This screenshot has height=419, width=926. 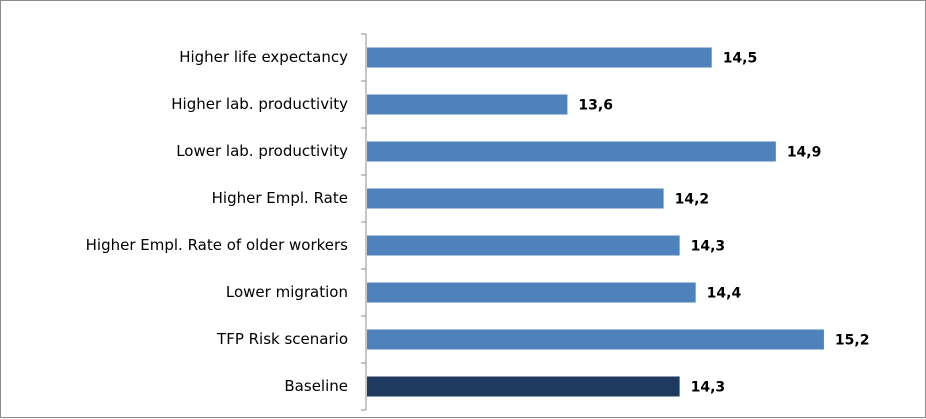 I want to click on category-label: Higher Empl. Rate, so click(x=280, y=198).